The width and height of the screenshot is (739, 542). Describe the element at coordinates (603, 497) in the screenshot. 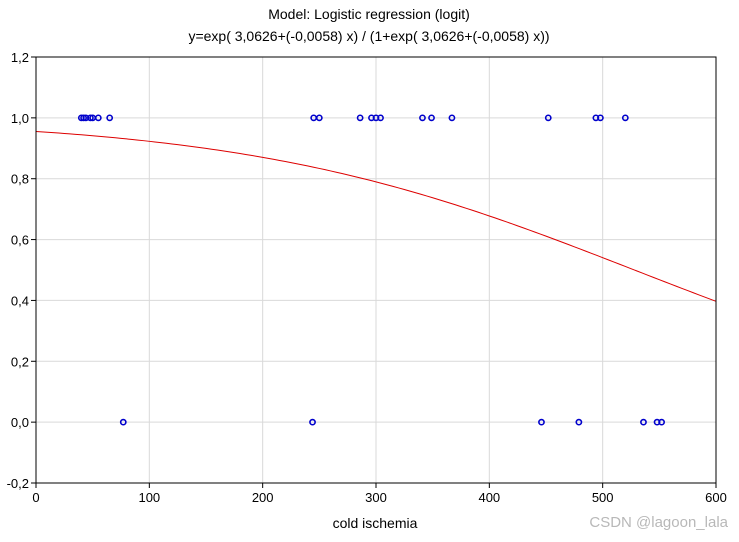

I see `x-tick-label: 500` at that location.